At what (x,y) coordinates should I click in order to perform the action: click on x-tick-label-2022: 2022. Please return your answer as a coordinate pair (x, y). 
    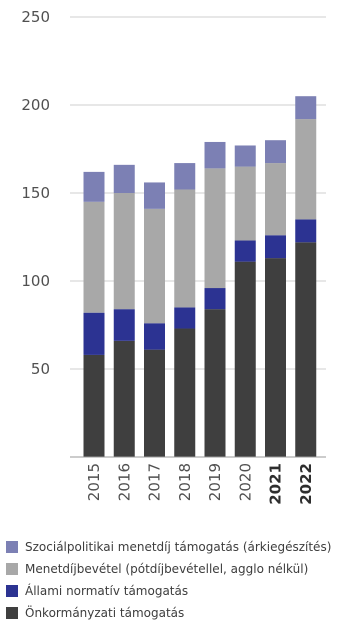
    Looking at the image, I should click on (306, 484).